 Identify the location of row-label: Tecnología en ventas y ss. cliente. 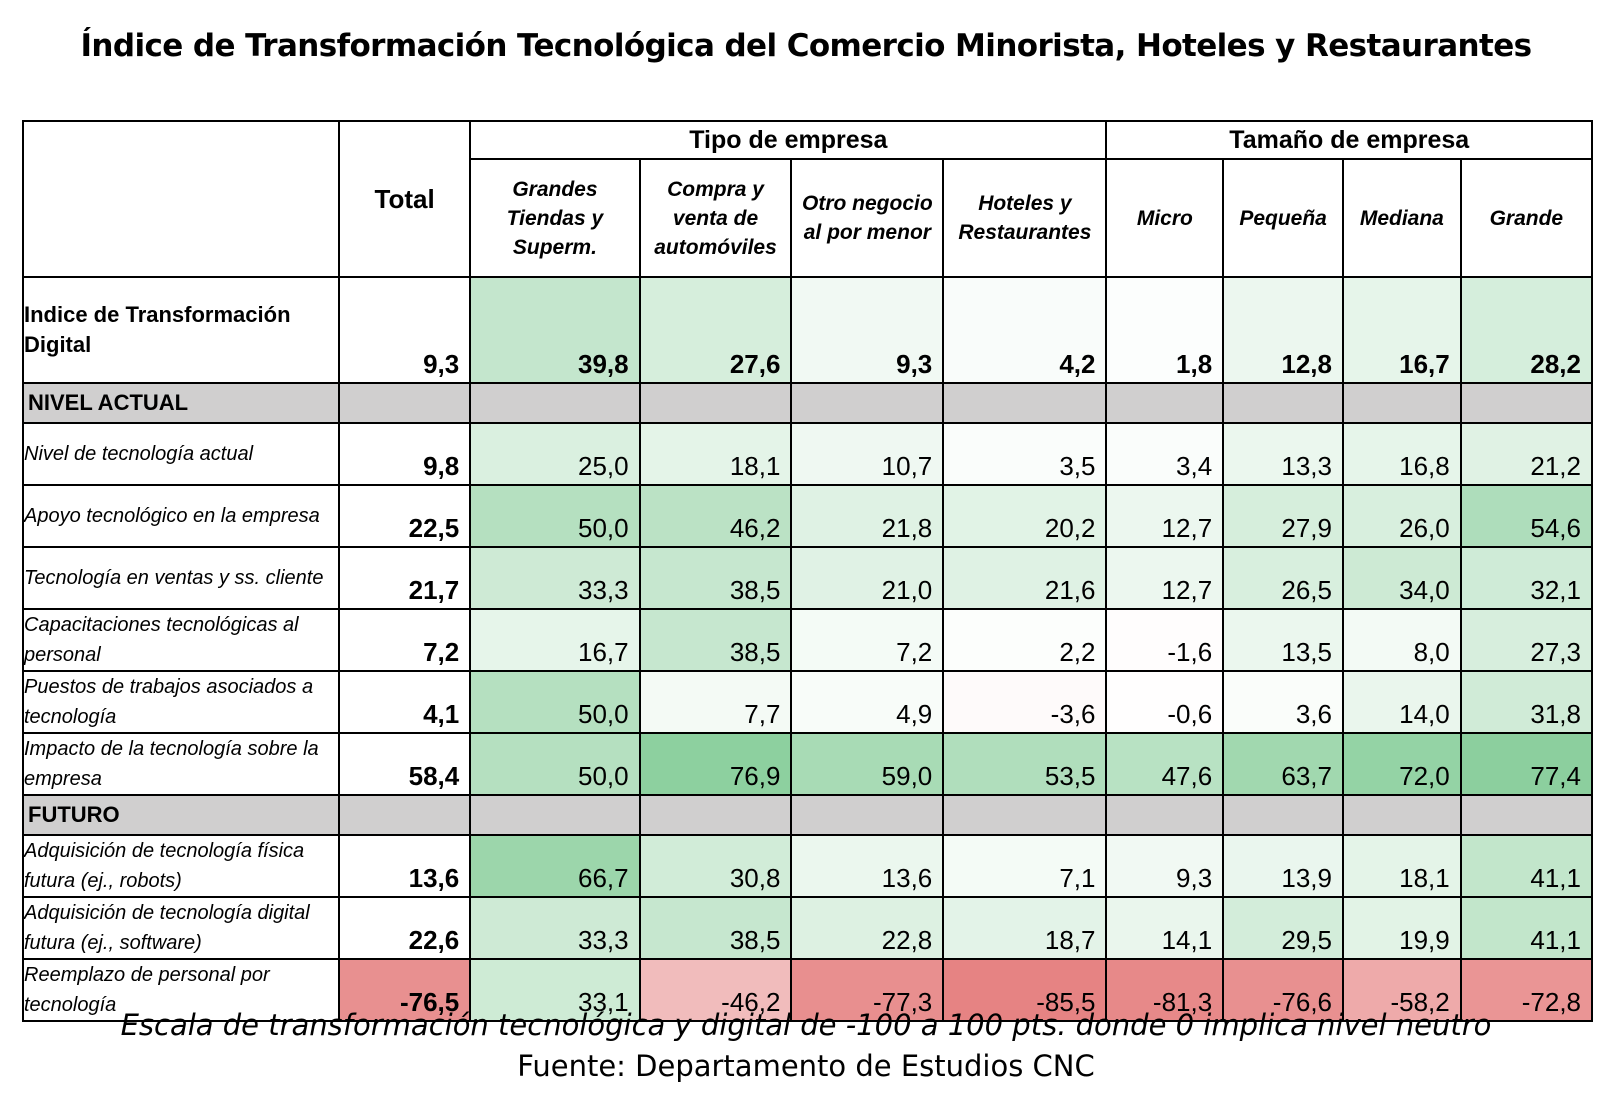
(181, 578).